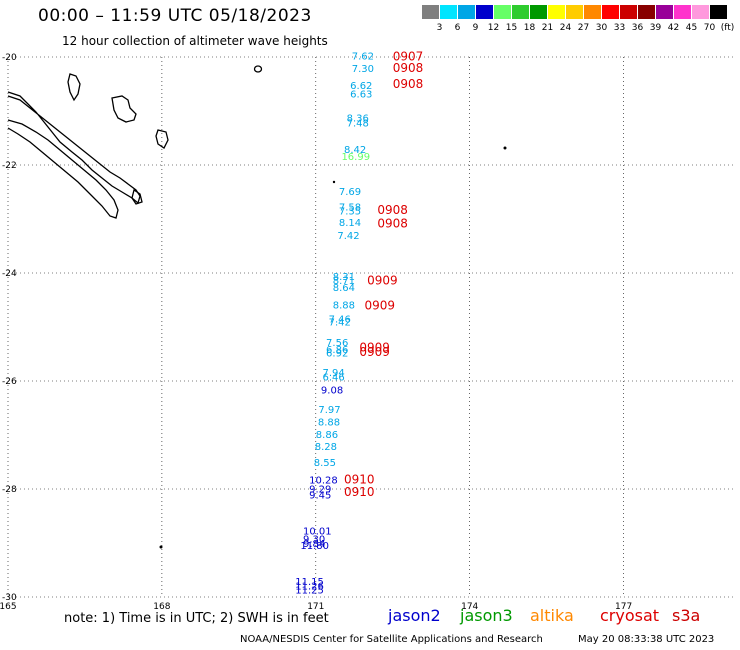  What do you see at coordinates (630, 615) in the screenshot?
I see `mission-label-cryosat: cryosat` at bounding box center [630, 615].